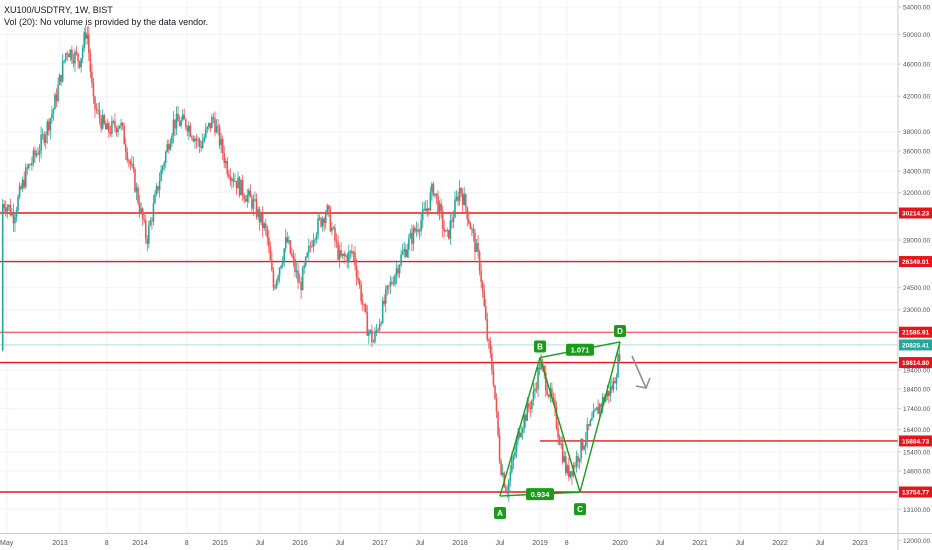 Image resolution: width=932 pixels, height=550 pixels. Describe the element at coordinates (600, 417) in the screenshot. I see `pattern-leg-cd` at that location.